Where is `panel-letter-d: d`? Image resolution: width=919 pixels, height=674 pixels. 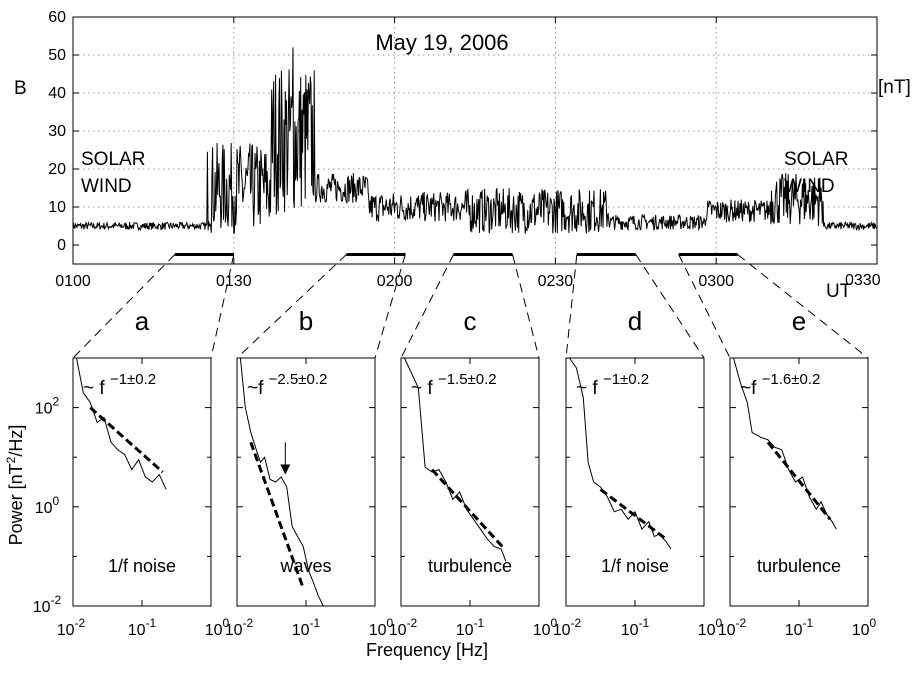 panel-letter-d: d is located at coordinates (635, 321).